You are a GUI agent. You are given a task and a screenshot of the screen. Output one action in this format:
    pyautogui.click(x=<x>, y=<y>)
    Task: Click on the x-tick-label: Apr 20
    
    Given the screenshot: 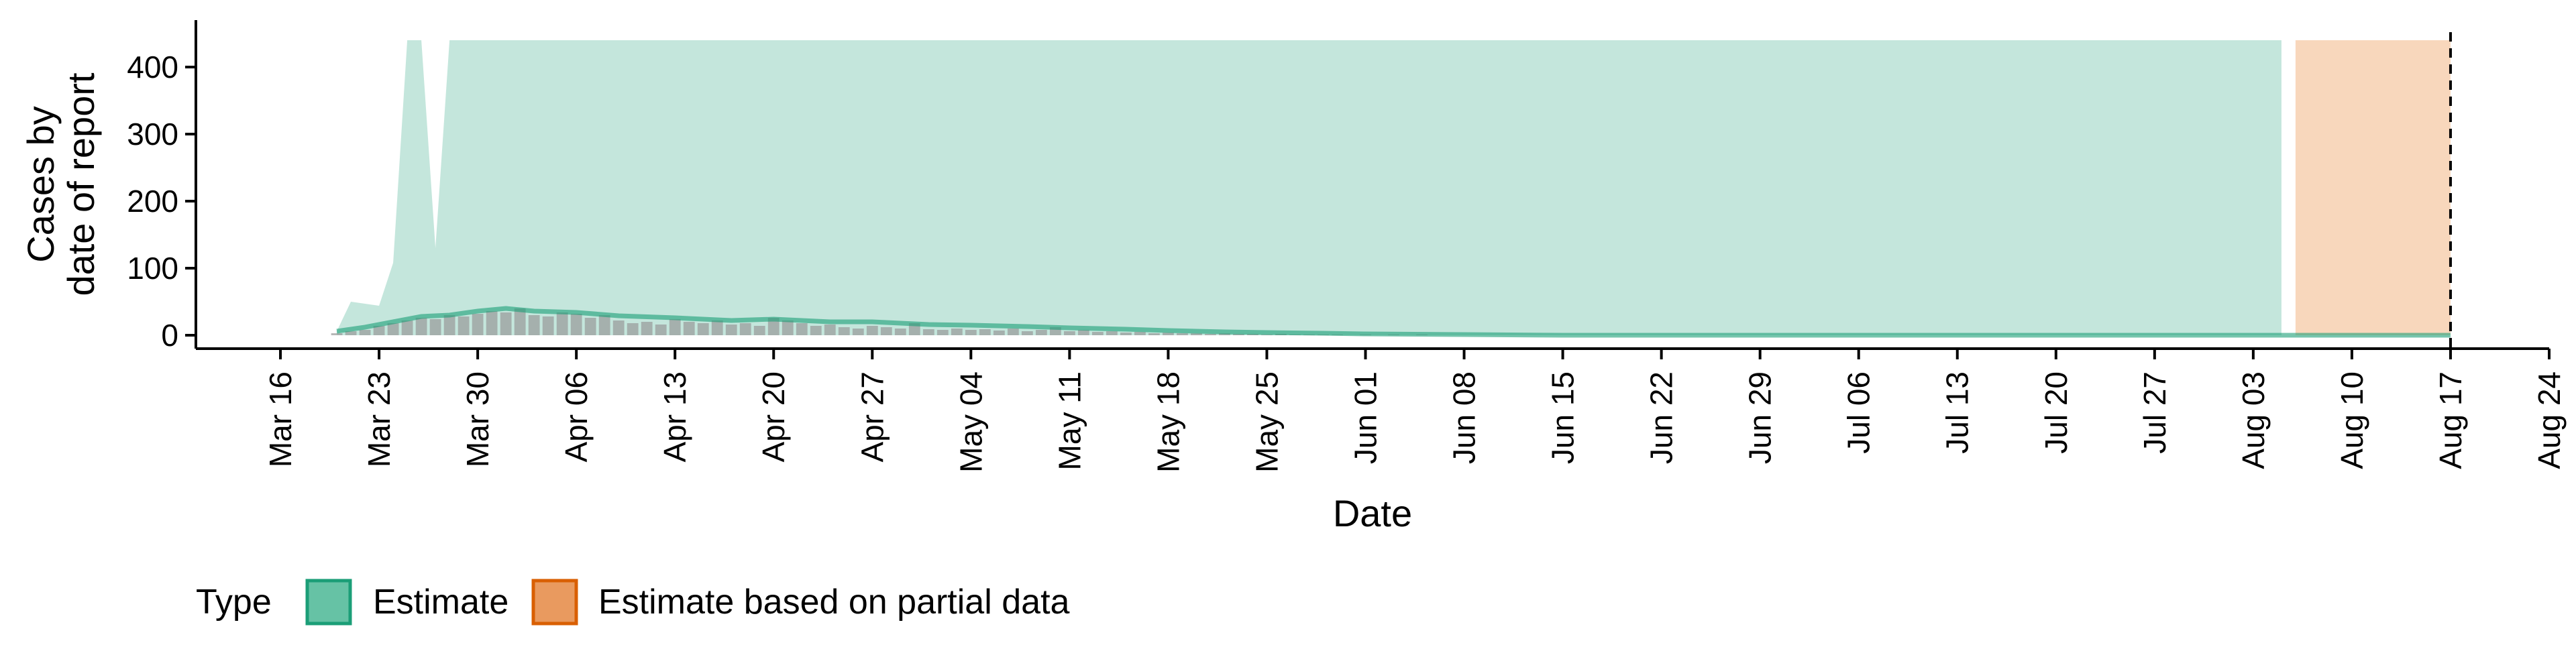 What is the action you would take?
    pyautogui.click(x=773, y=417)
    